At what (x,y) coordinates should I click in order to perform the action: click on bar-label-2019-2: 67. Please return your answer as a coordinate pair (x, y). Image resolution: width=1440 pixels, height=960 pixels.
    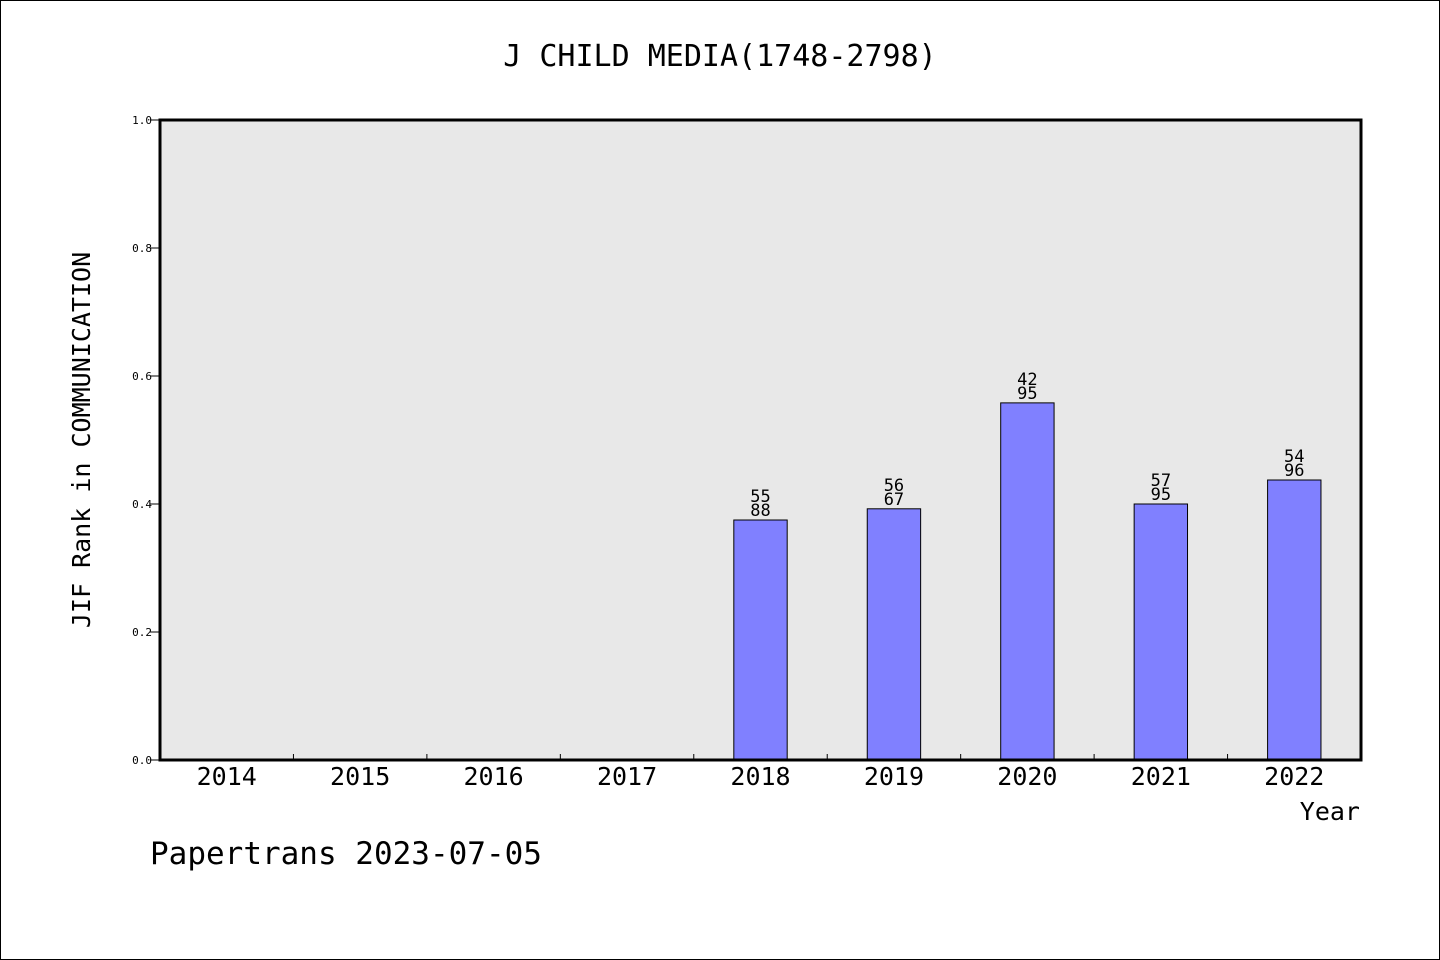
    Looking at the image, I should click on (894, 500).